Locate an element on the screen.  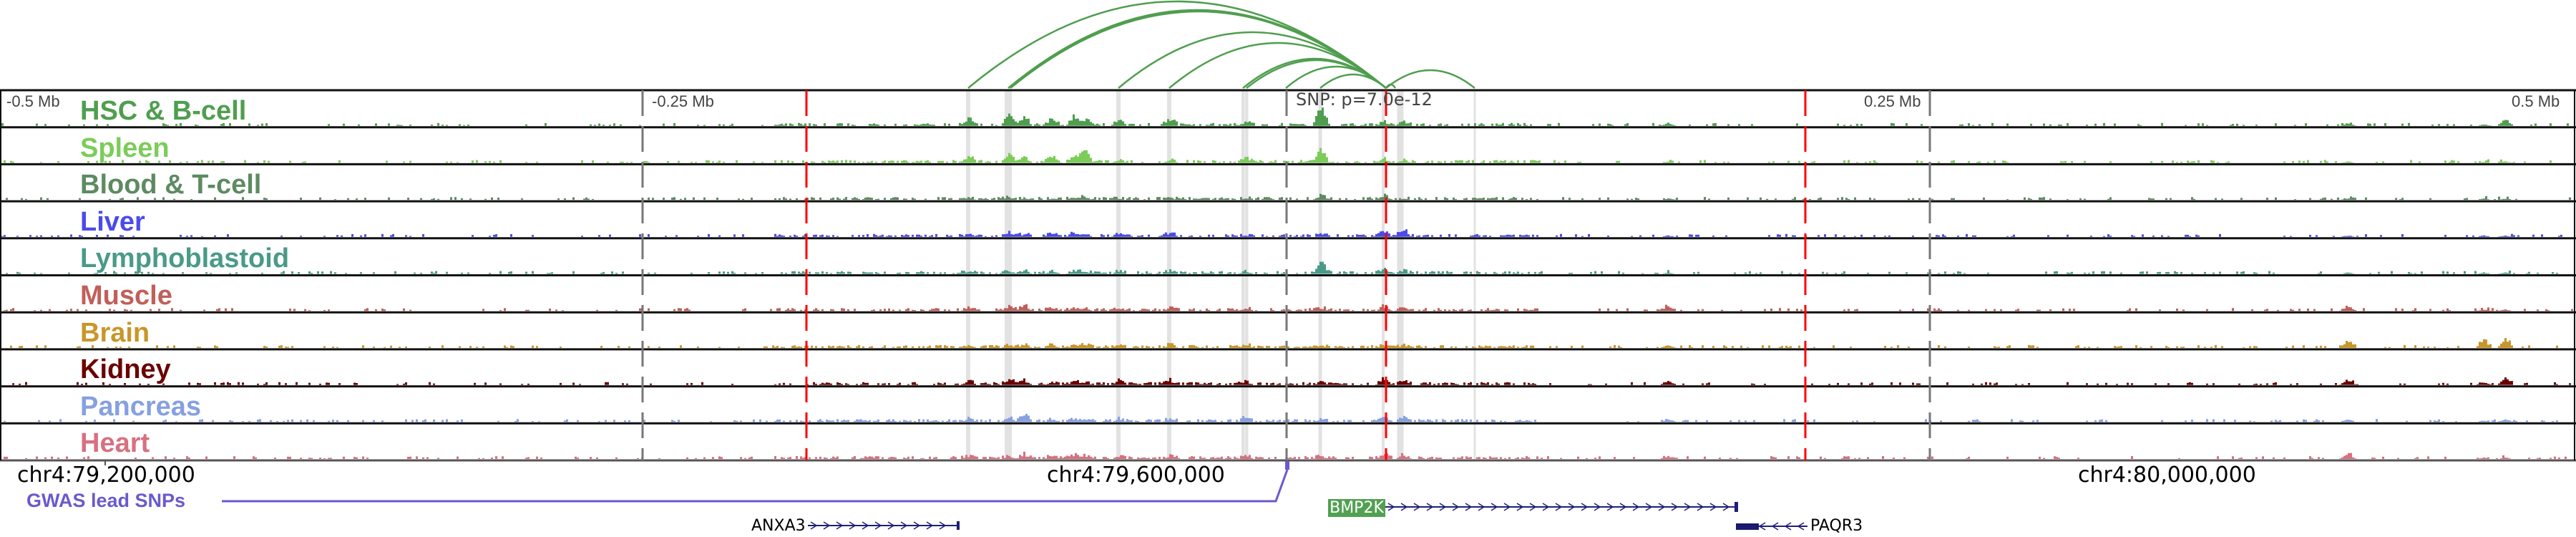
snp-label: SNP: p=7.0e-12 is located at coordinates (1364, 100).